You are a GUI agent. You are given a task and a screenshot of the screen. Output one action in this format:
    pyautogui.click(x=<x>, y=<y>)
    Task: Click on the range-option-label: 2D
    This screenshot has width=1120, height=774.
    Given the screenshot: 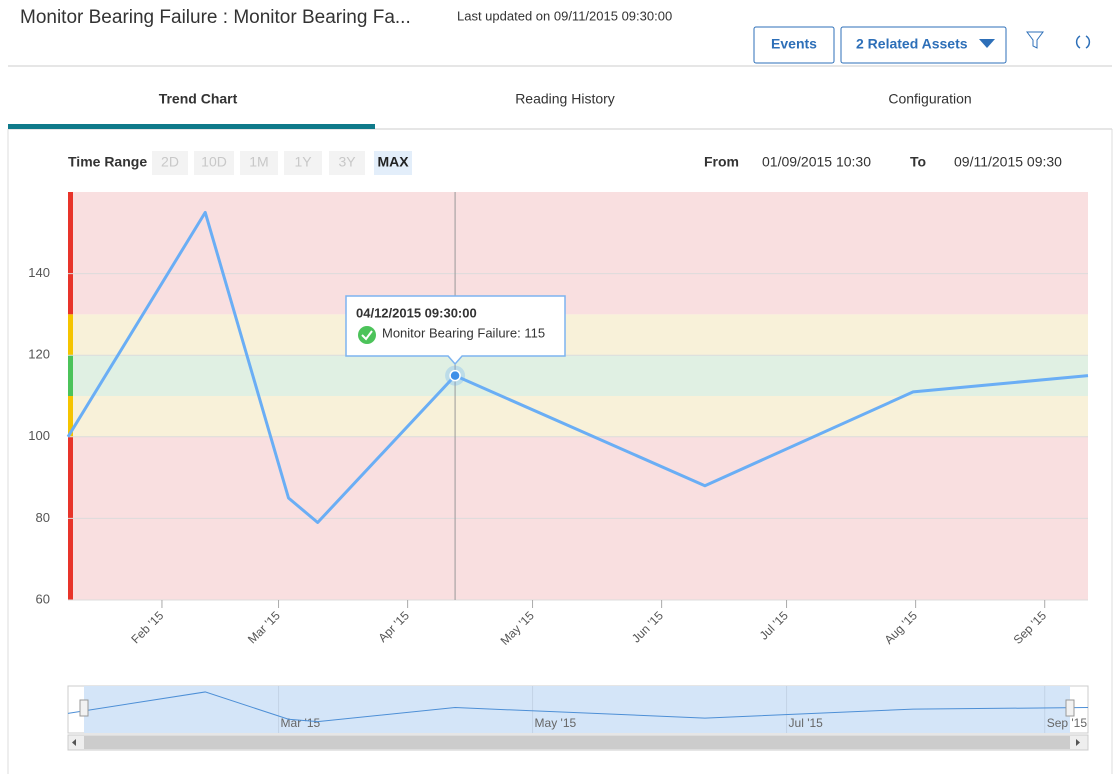 What is the action you would take?
    pyautogui.click(x=170, y=162)
    